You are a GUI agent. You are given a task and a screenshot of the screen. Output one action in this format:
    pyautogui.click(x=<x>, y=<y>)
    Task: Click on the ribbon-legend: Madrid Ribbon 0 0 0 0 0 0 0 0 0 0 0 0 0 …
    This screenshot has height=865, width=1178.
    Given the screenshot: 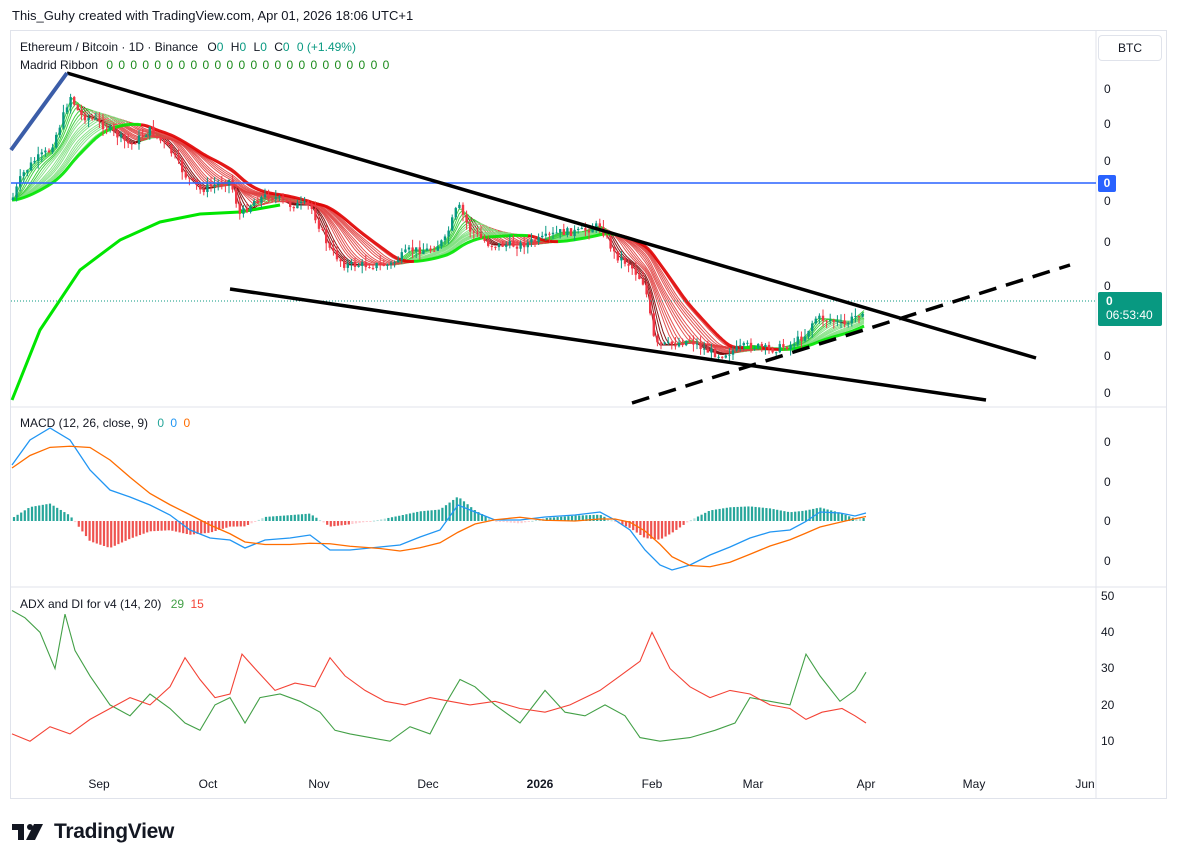 What is the action you would take?
    pyautogui.click(x=205, y=65)
    